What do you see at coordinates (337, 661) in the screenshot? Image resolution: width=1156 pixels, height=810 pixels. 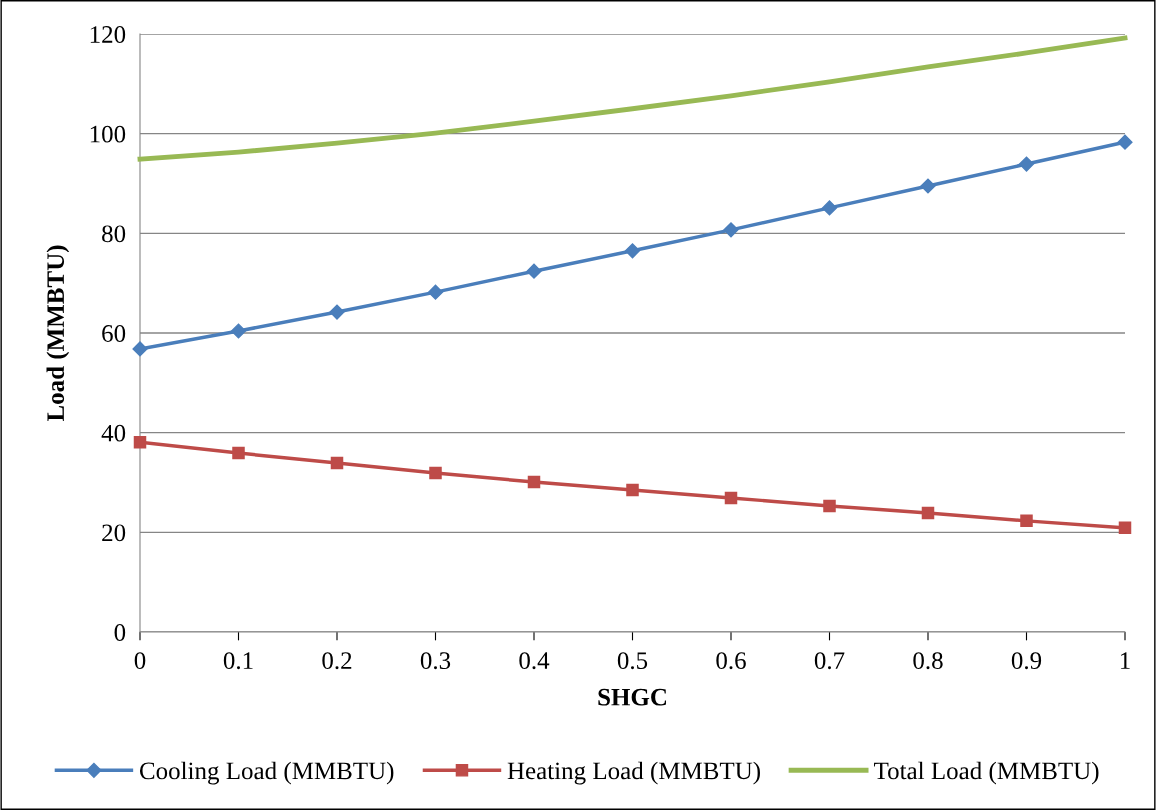 I see `x-tick-label: 0.2` at bounding box center [337, 661].